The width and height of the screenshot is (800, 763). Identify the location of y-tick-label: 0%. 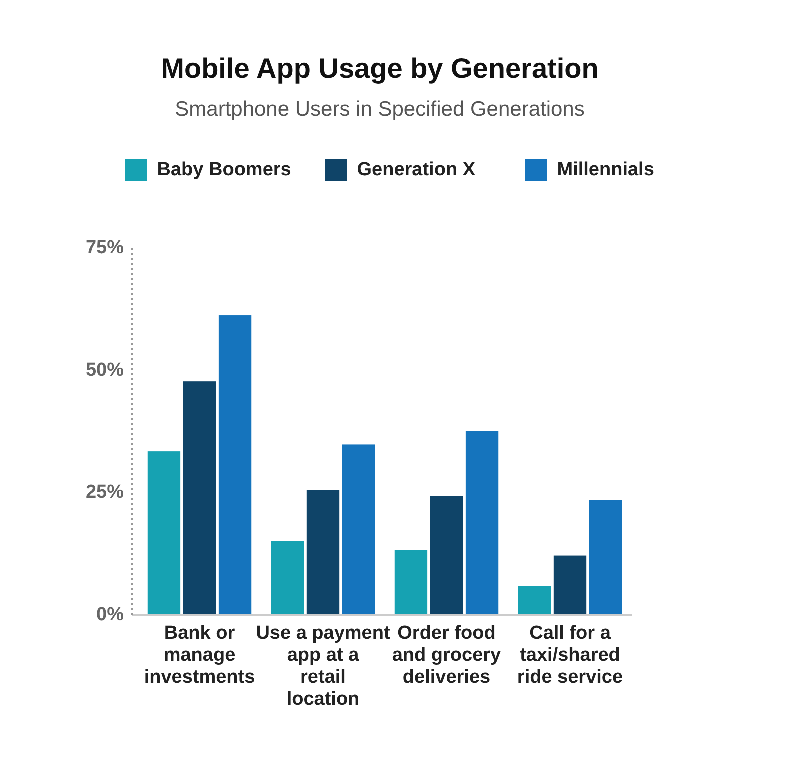
(110, 615).